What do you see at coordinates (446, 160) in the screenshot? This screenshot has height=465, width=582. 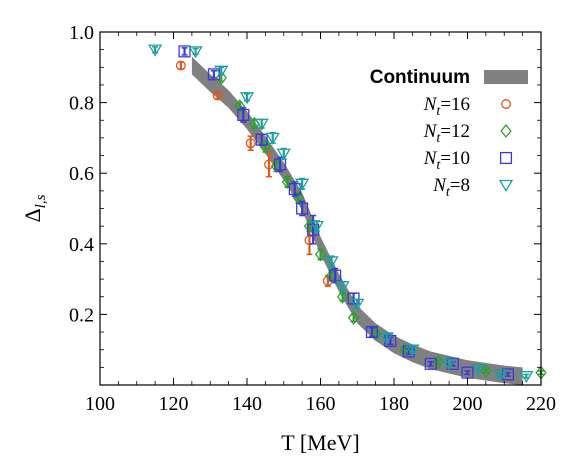 I see `legend-label-square: Nt=10` at bounding box center [446, 160].